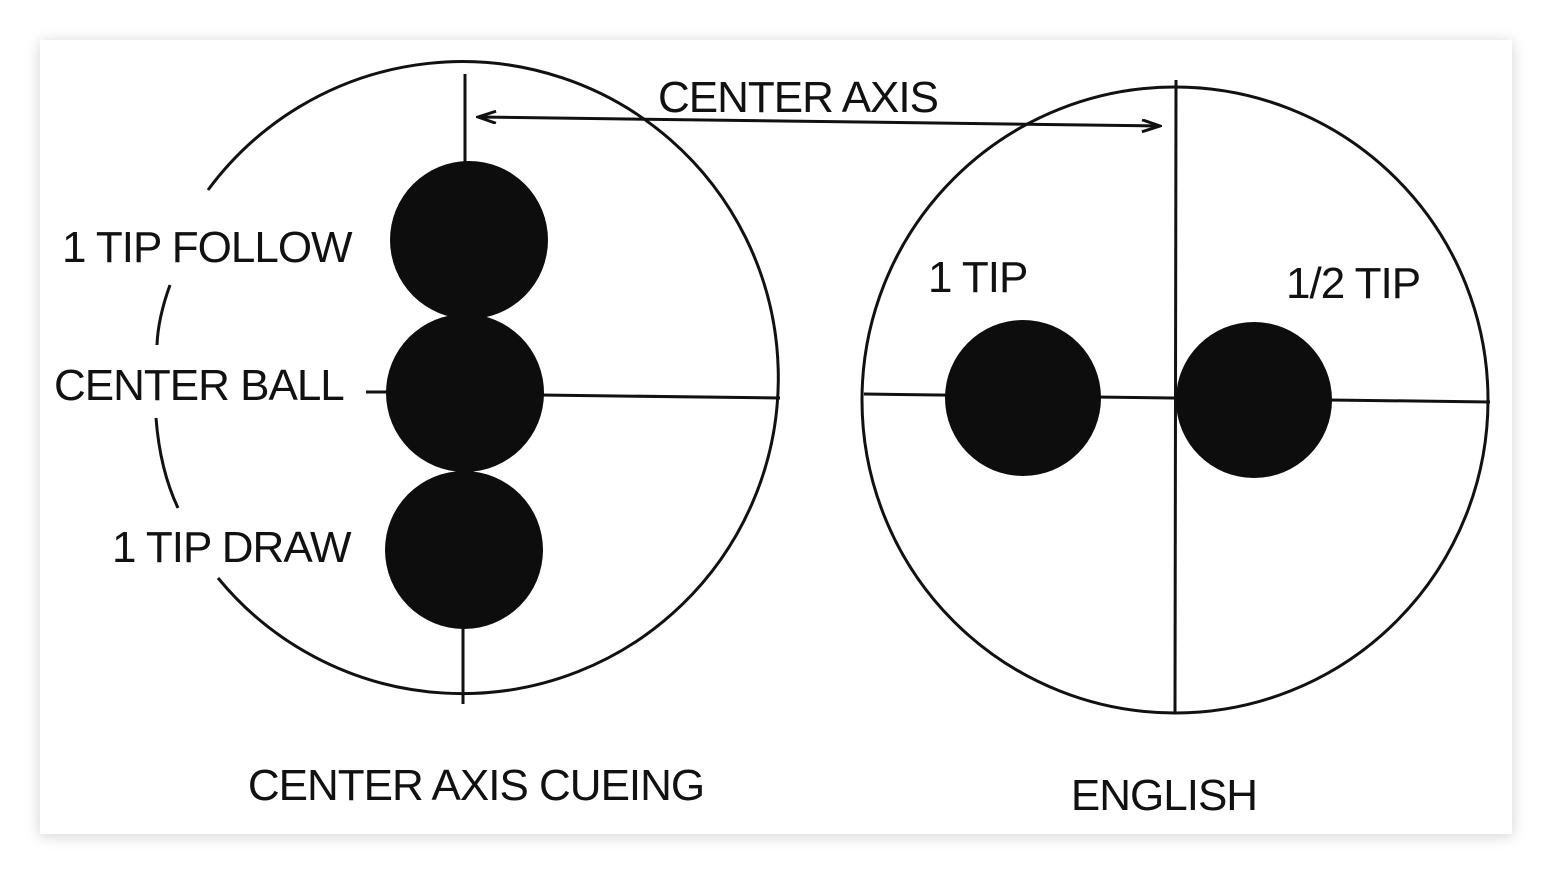 This screenshot has height=874, width=1552. Describe the element at coordinates (819, 121) in the screenshot. I see `center-axis-arrow` at that location.